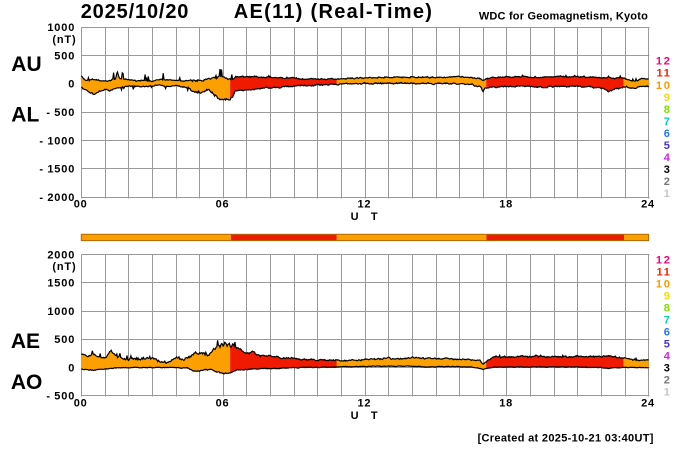  Describe the element at coordinates (26, 64) in the screenshot. I see `svg-text: AU` at that location.